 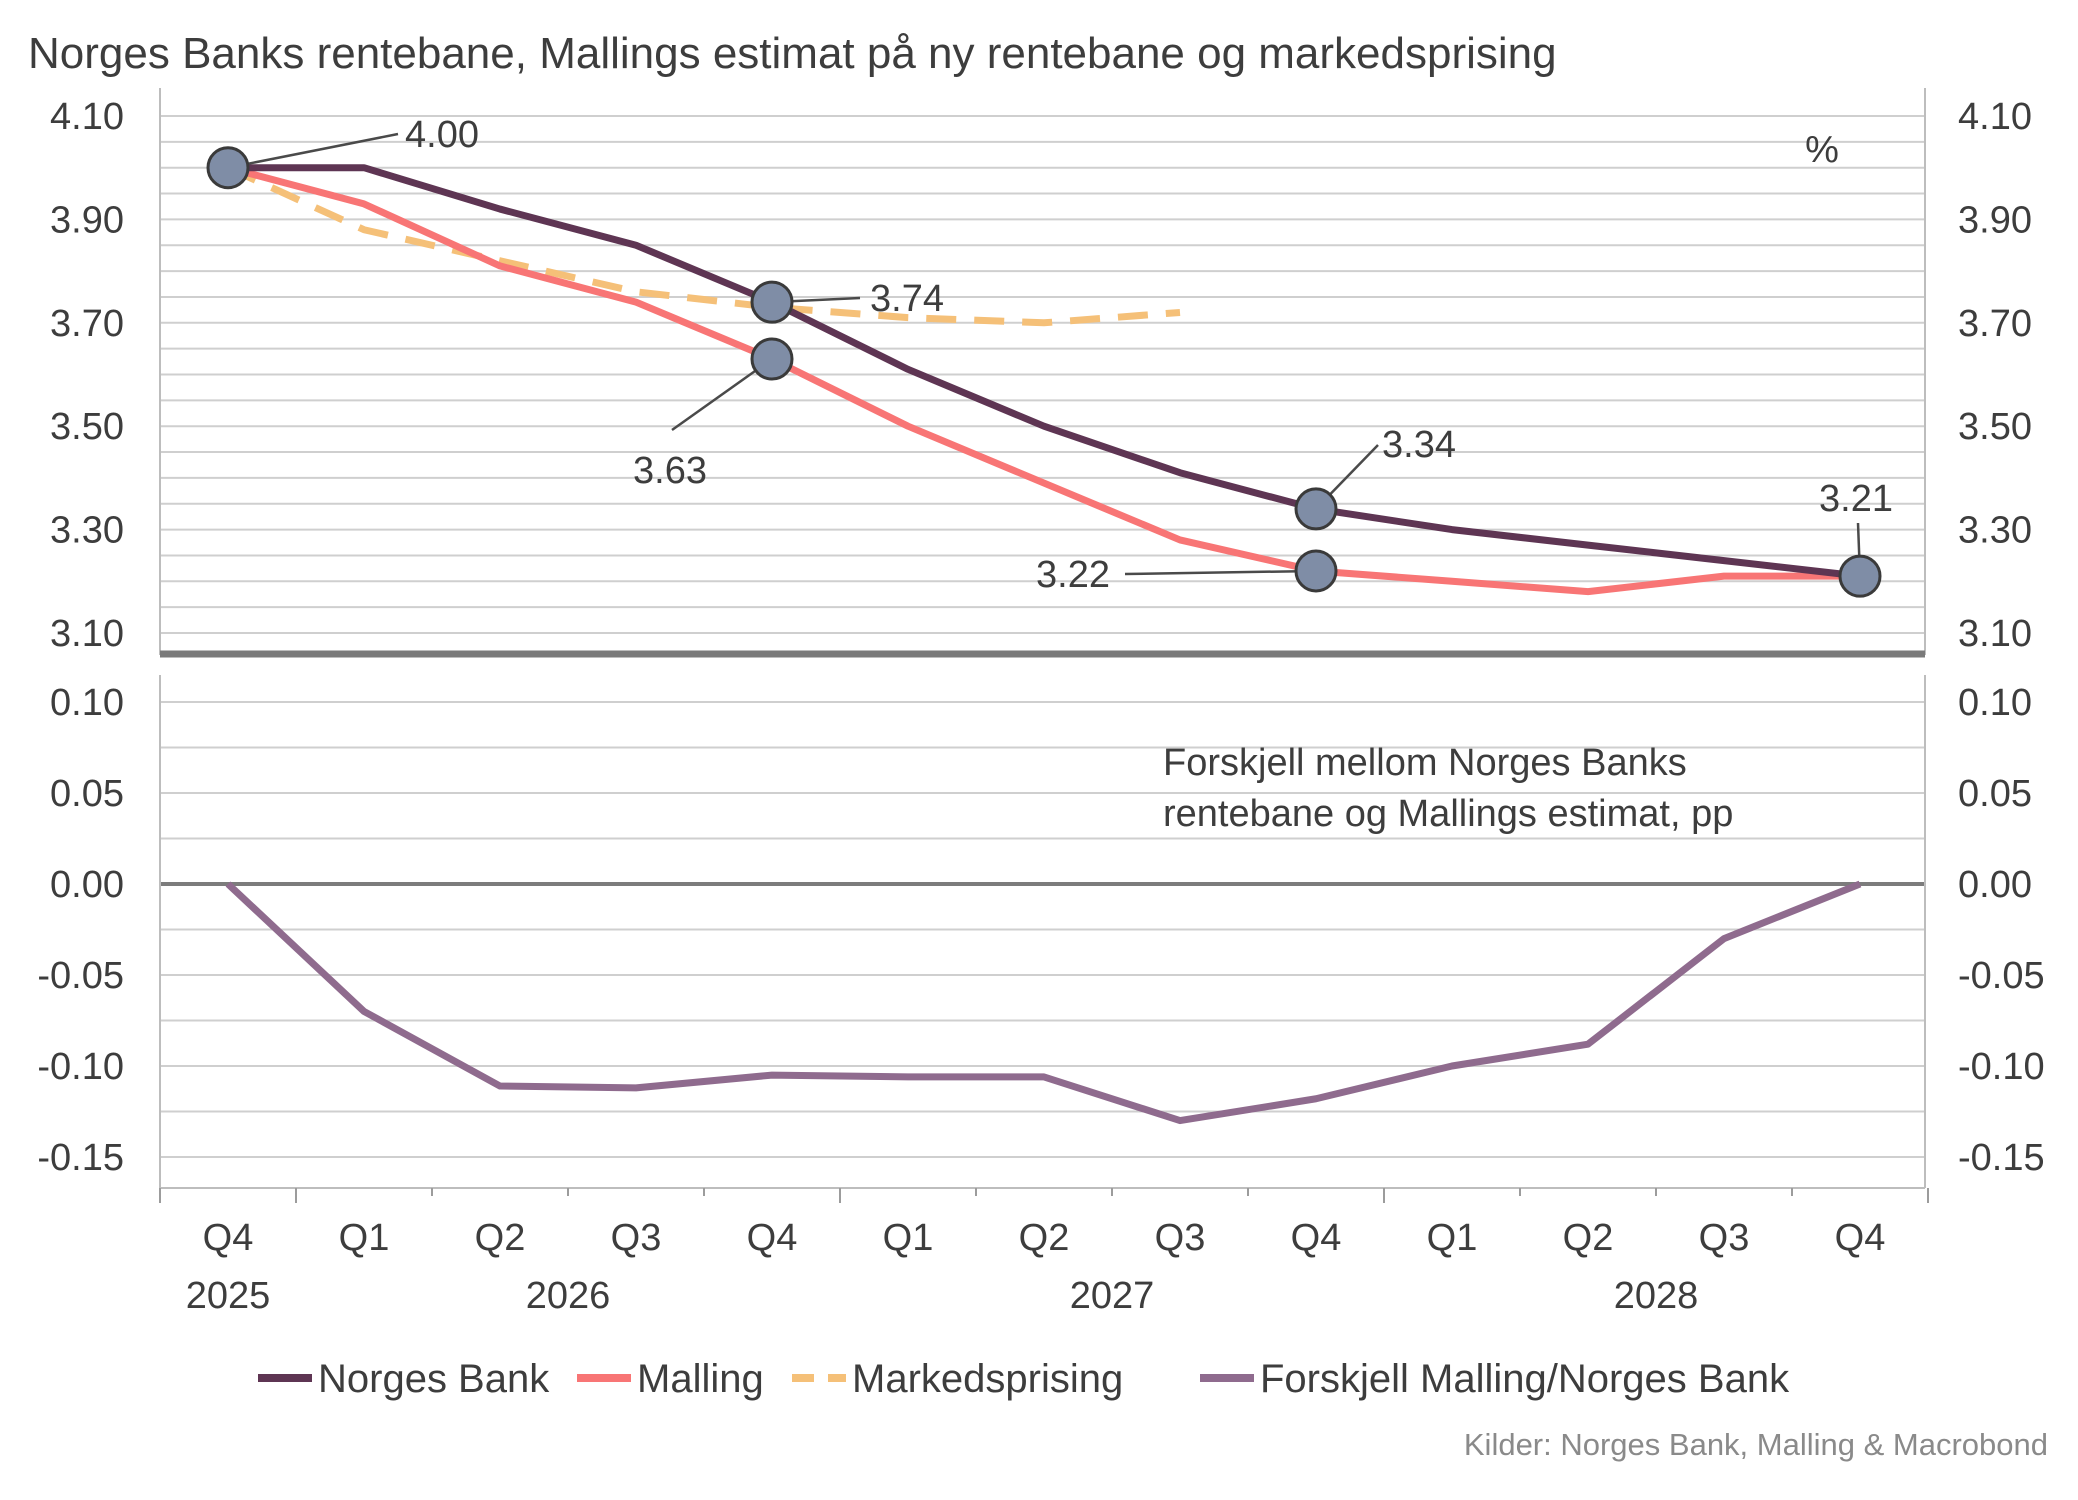 What do you see at coordinates (568, 1296) in the screenshot?
I see `x-year-label: 2026` at bounding box center [568, 1296].